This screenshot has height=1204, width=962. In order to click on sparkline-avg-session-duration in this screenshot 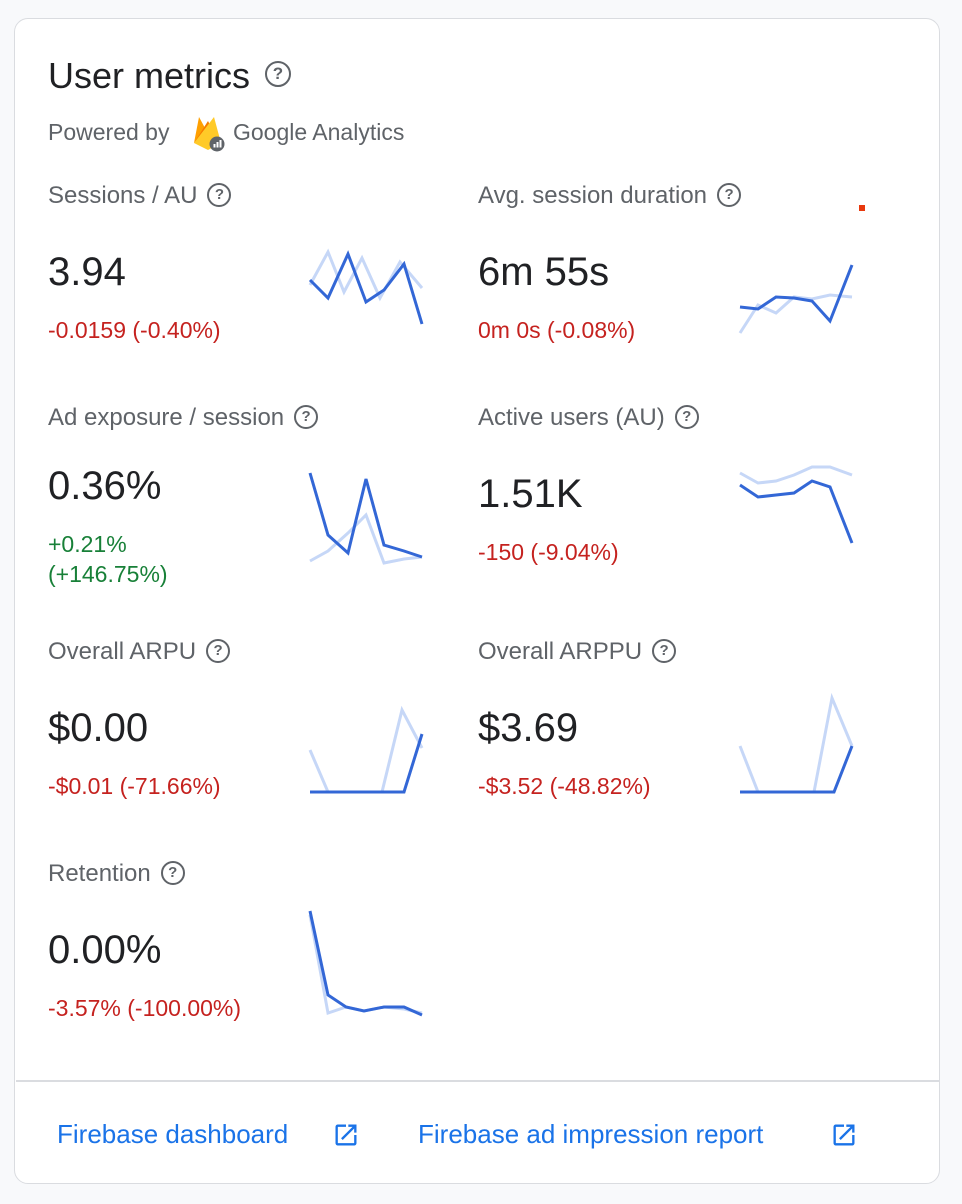, I will do `click(796, 299)`.